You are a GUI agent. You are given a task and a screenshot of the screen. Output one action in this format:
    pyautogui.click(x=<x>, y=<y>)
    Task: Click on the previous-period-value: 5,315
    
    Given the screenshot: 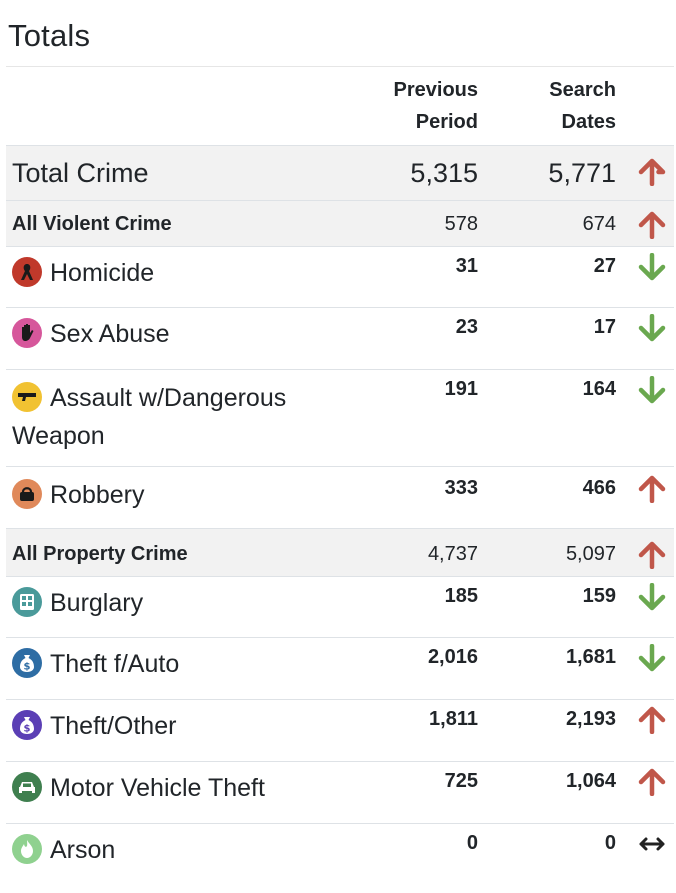 What is the action you would take?
    pyautogui.click(x=444, y=173)
    